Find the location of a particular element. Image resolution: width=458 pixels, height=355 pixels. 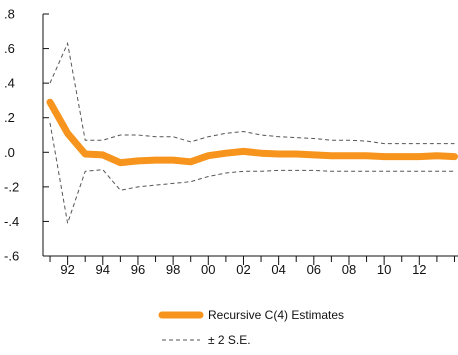

x-tick-label: 96 is located at coordinates (138, 269).